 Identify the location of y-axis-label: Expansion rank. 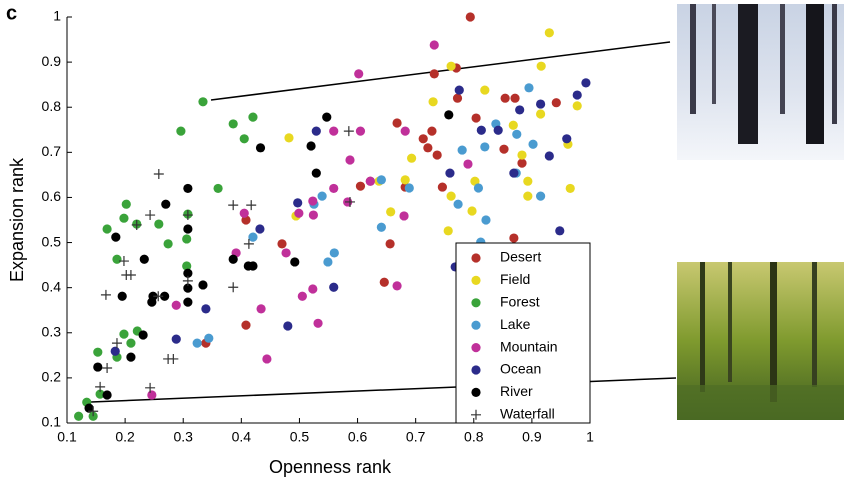
(17, 219).